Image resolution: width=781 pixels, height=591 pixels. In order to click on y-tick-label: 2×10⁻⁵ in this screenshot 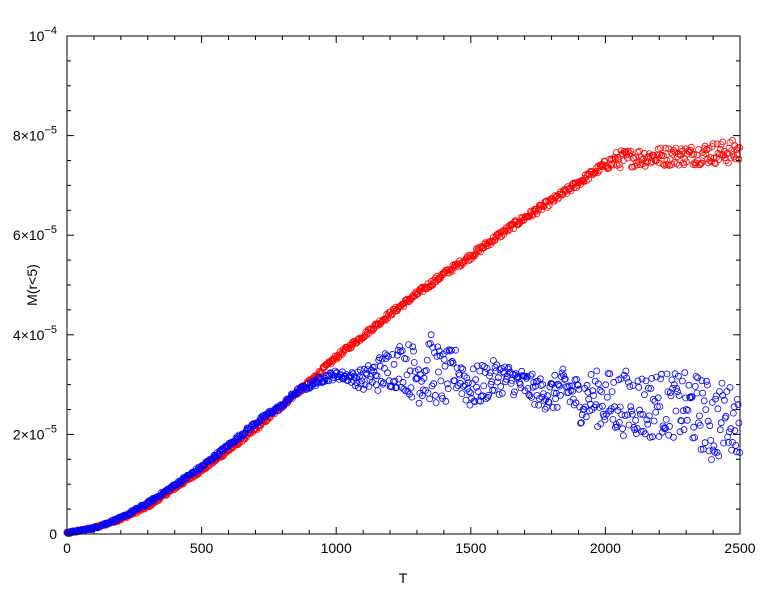, I will do `click(35, 432)`.